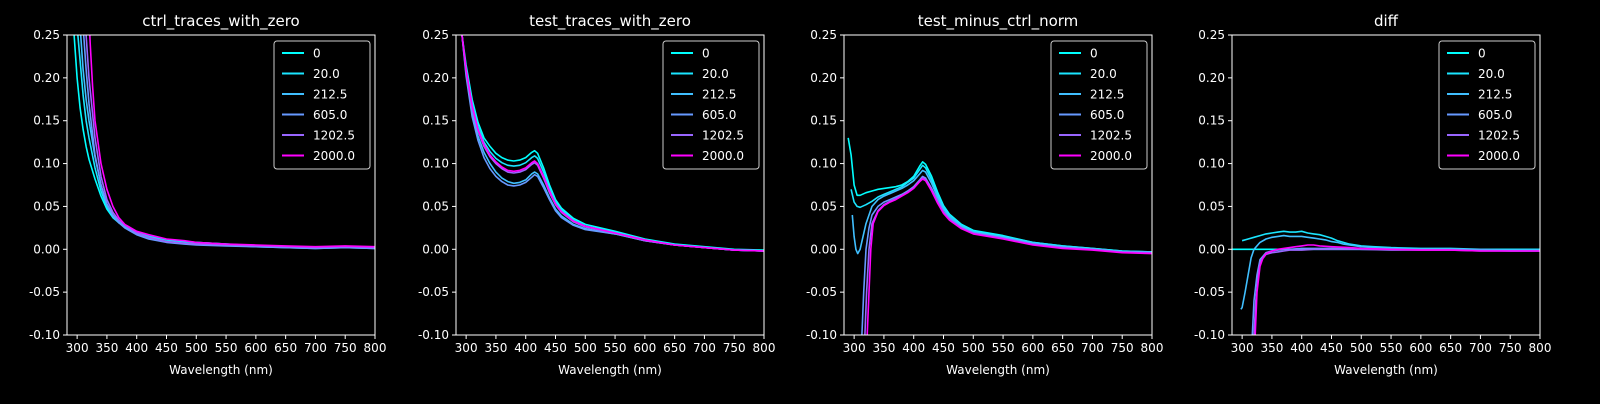  What do you see at coordinates (220, 21) in the screenshot?
I see `chart-title: ctrl_traces_with_zero` at bounding box center [220, 21].